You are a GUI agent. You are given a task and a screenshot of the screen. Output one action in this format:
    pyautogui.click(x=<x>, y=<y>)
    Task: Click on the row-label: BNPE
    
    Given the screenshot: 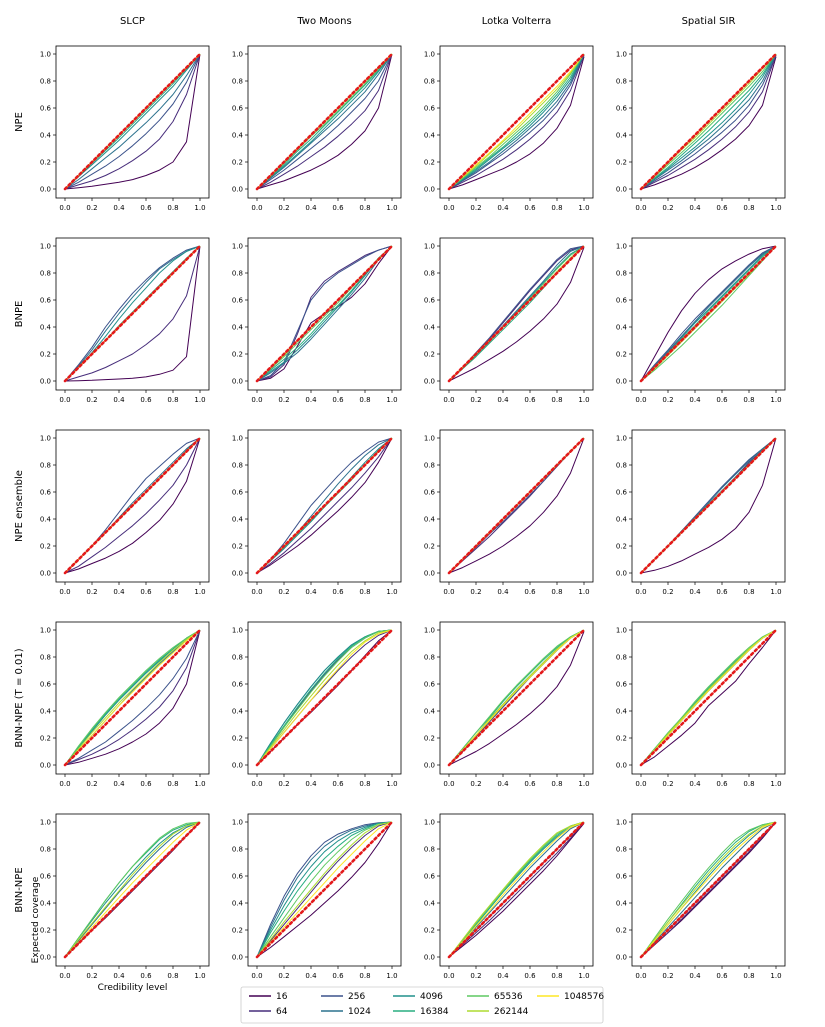 What is the action you would take?
    pyautogui.click(x=19, y=314)
    